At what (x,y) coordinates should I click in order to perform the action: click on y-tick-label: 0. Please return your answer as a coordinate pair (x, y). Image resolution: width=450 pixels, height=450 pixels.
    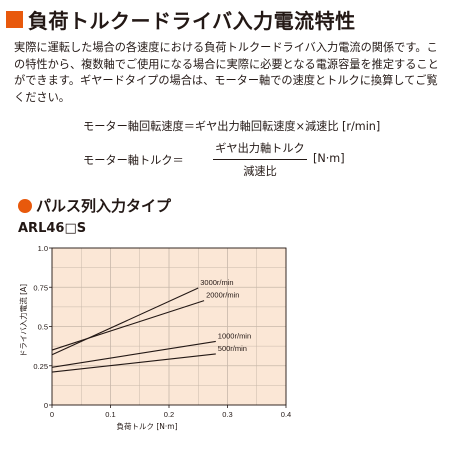
    Looking at the image, I should click on (46, 405).